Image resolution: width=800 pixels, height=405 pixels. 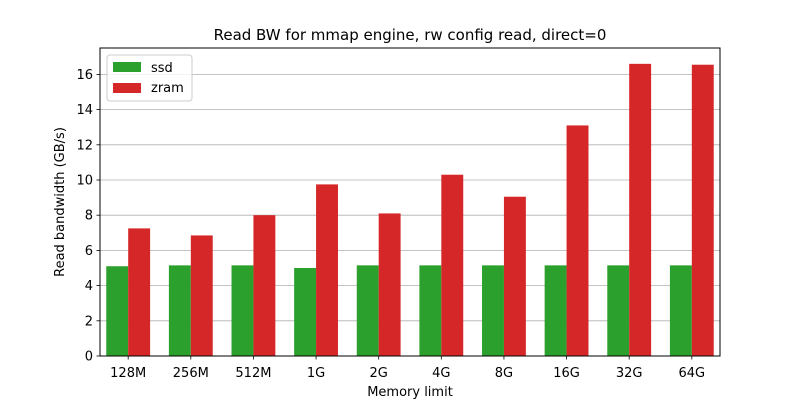 I want to click on x-tick-label-128M: 128M, so click(x=128, y=373).